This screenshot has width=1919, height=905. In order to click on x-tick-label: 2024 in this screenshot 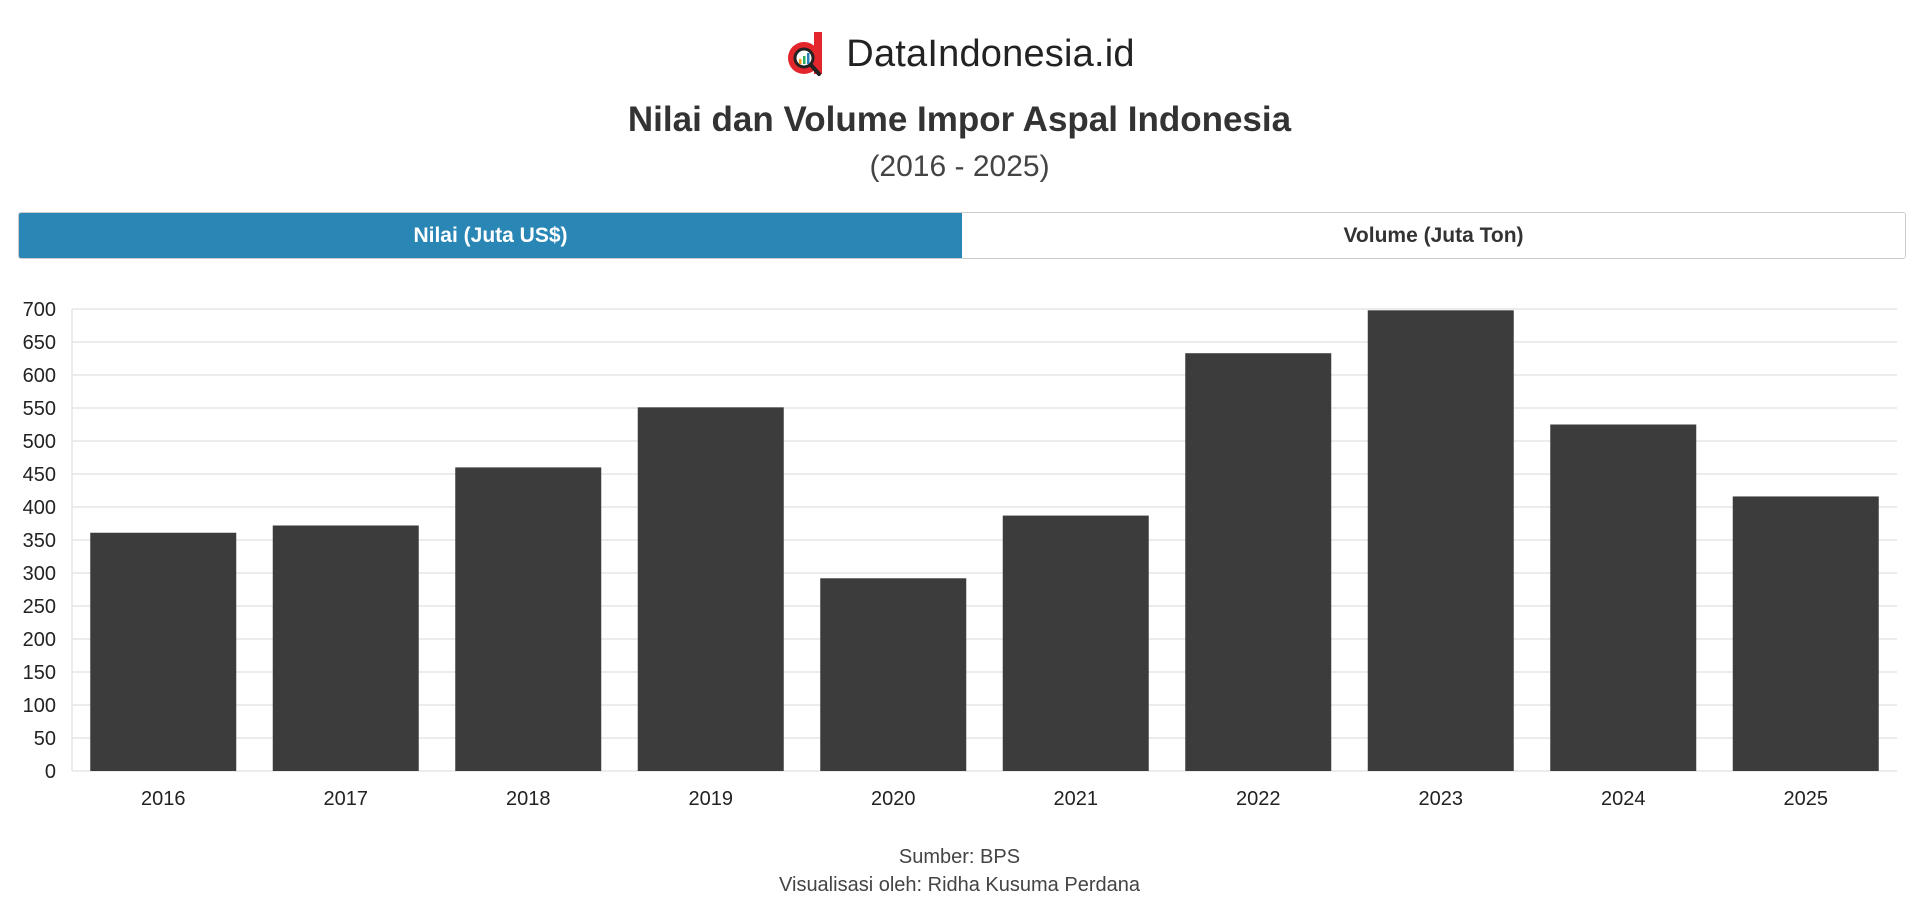, I will do `click(1623, 799)`.